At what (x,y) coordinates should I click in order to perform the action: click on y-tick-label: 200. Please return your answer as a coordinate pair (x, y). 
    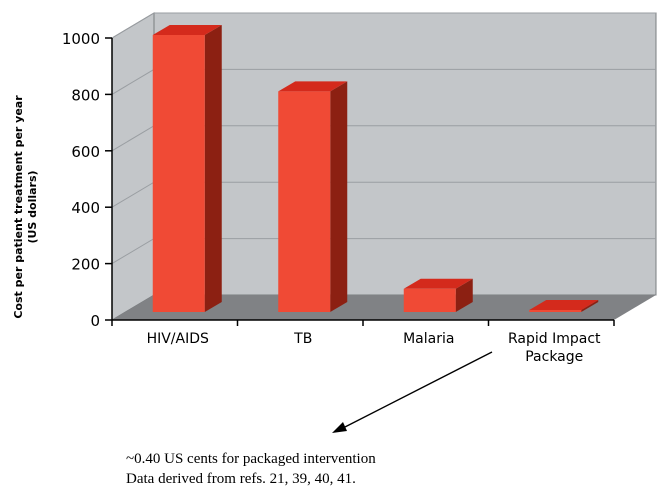
    Looking at the image, I should click on (85, 265).